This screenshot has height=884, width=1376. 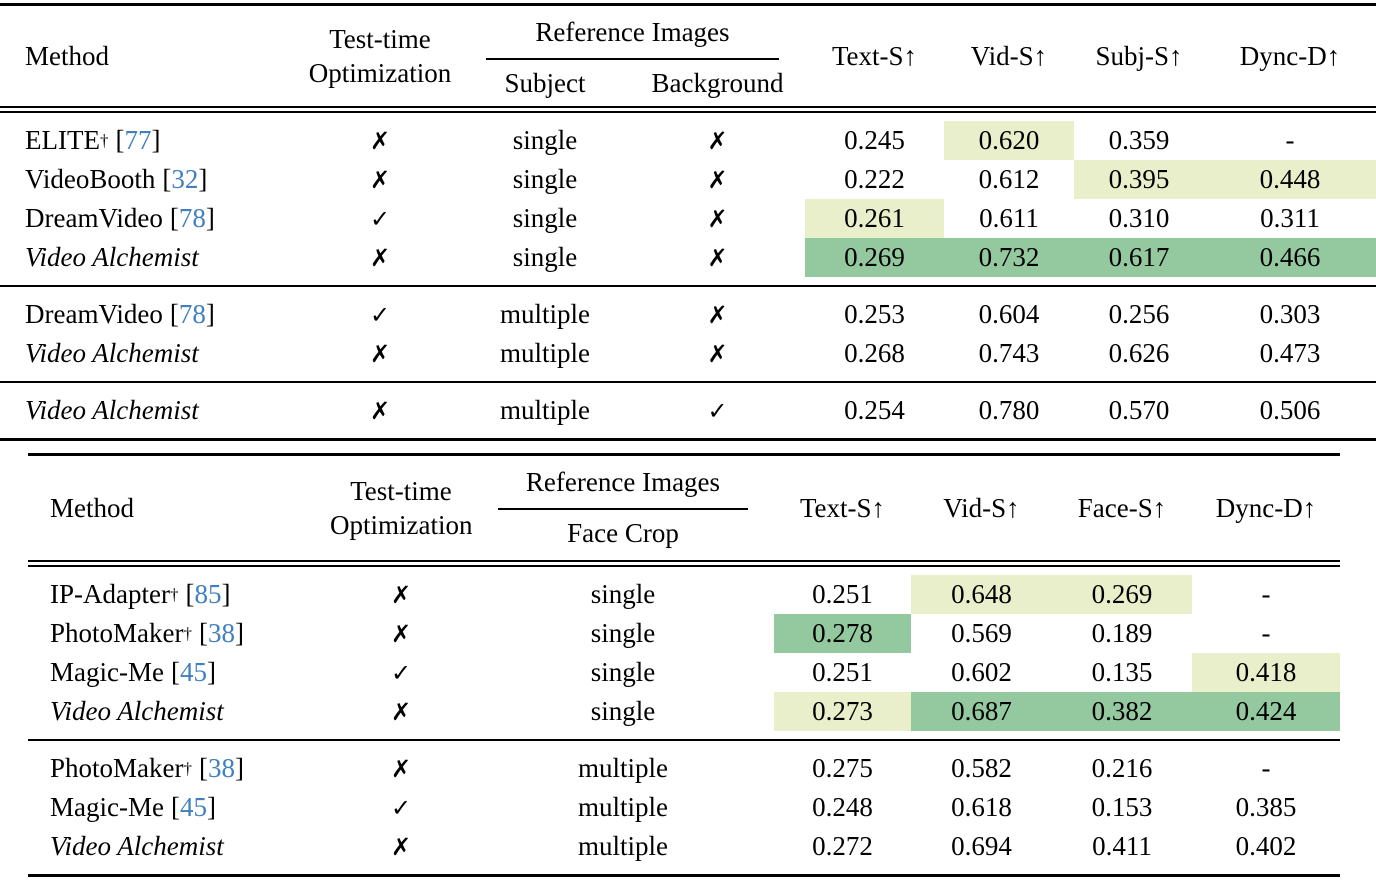 I want to click on dync-d-value: 0.418, so click(x=1266, y=672).